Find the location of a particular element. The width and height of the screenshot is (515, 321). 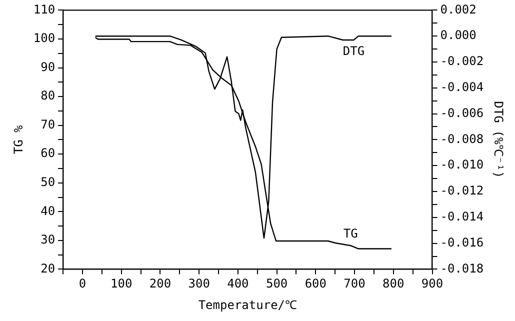

y2-tick-label: -0.018 is located at coordinates (462, 268).